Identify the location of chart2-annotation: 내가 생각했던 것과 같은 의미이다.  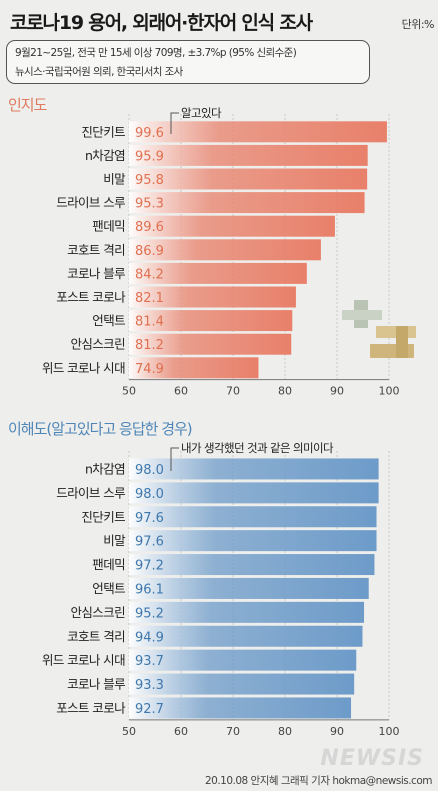
(257, 448).